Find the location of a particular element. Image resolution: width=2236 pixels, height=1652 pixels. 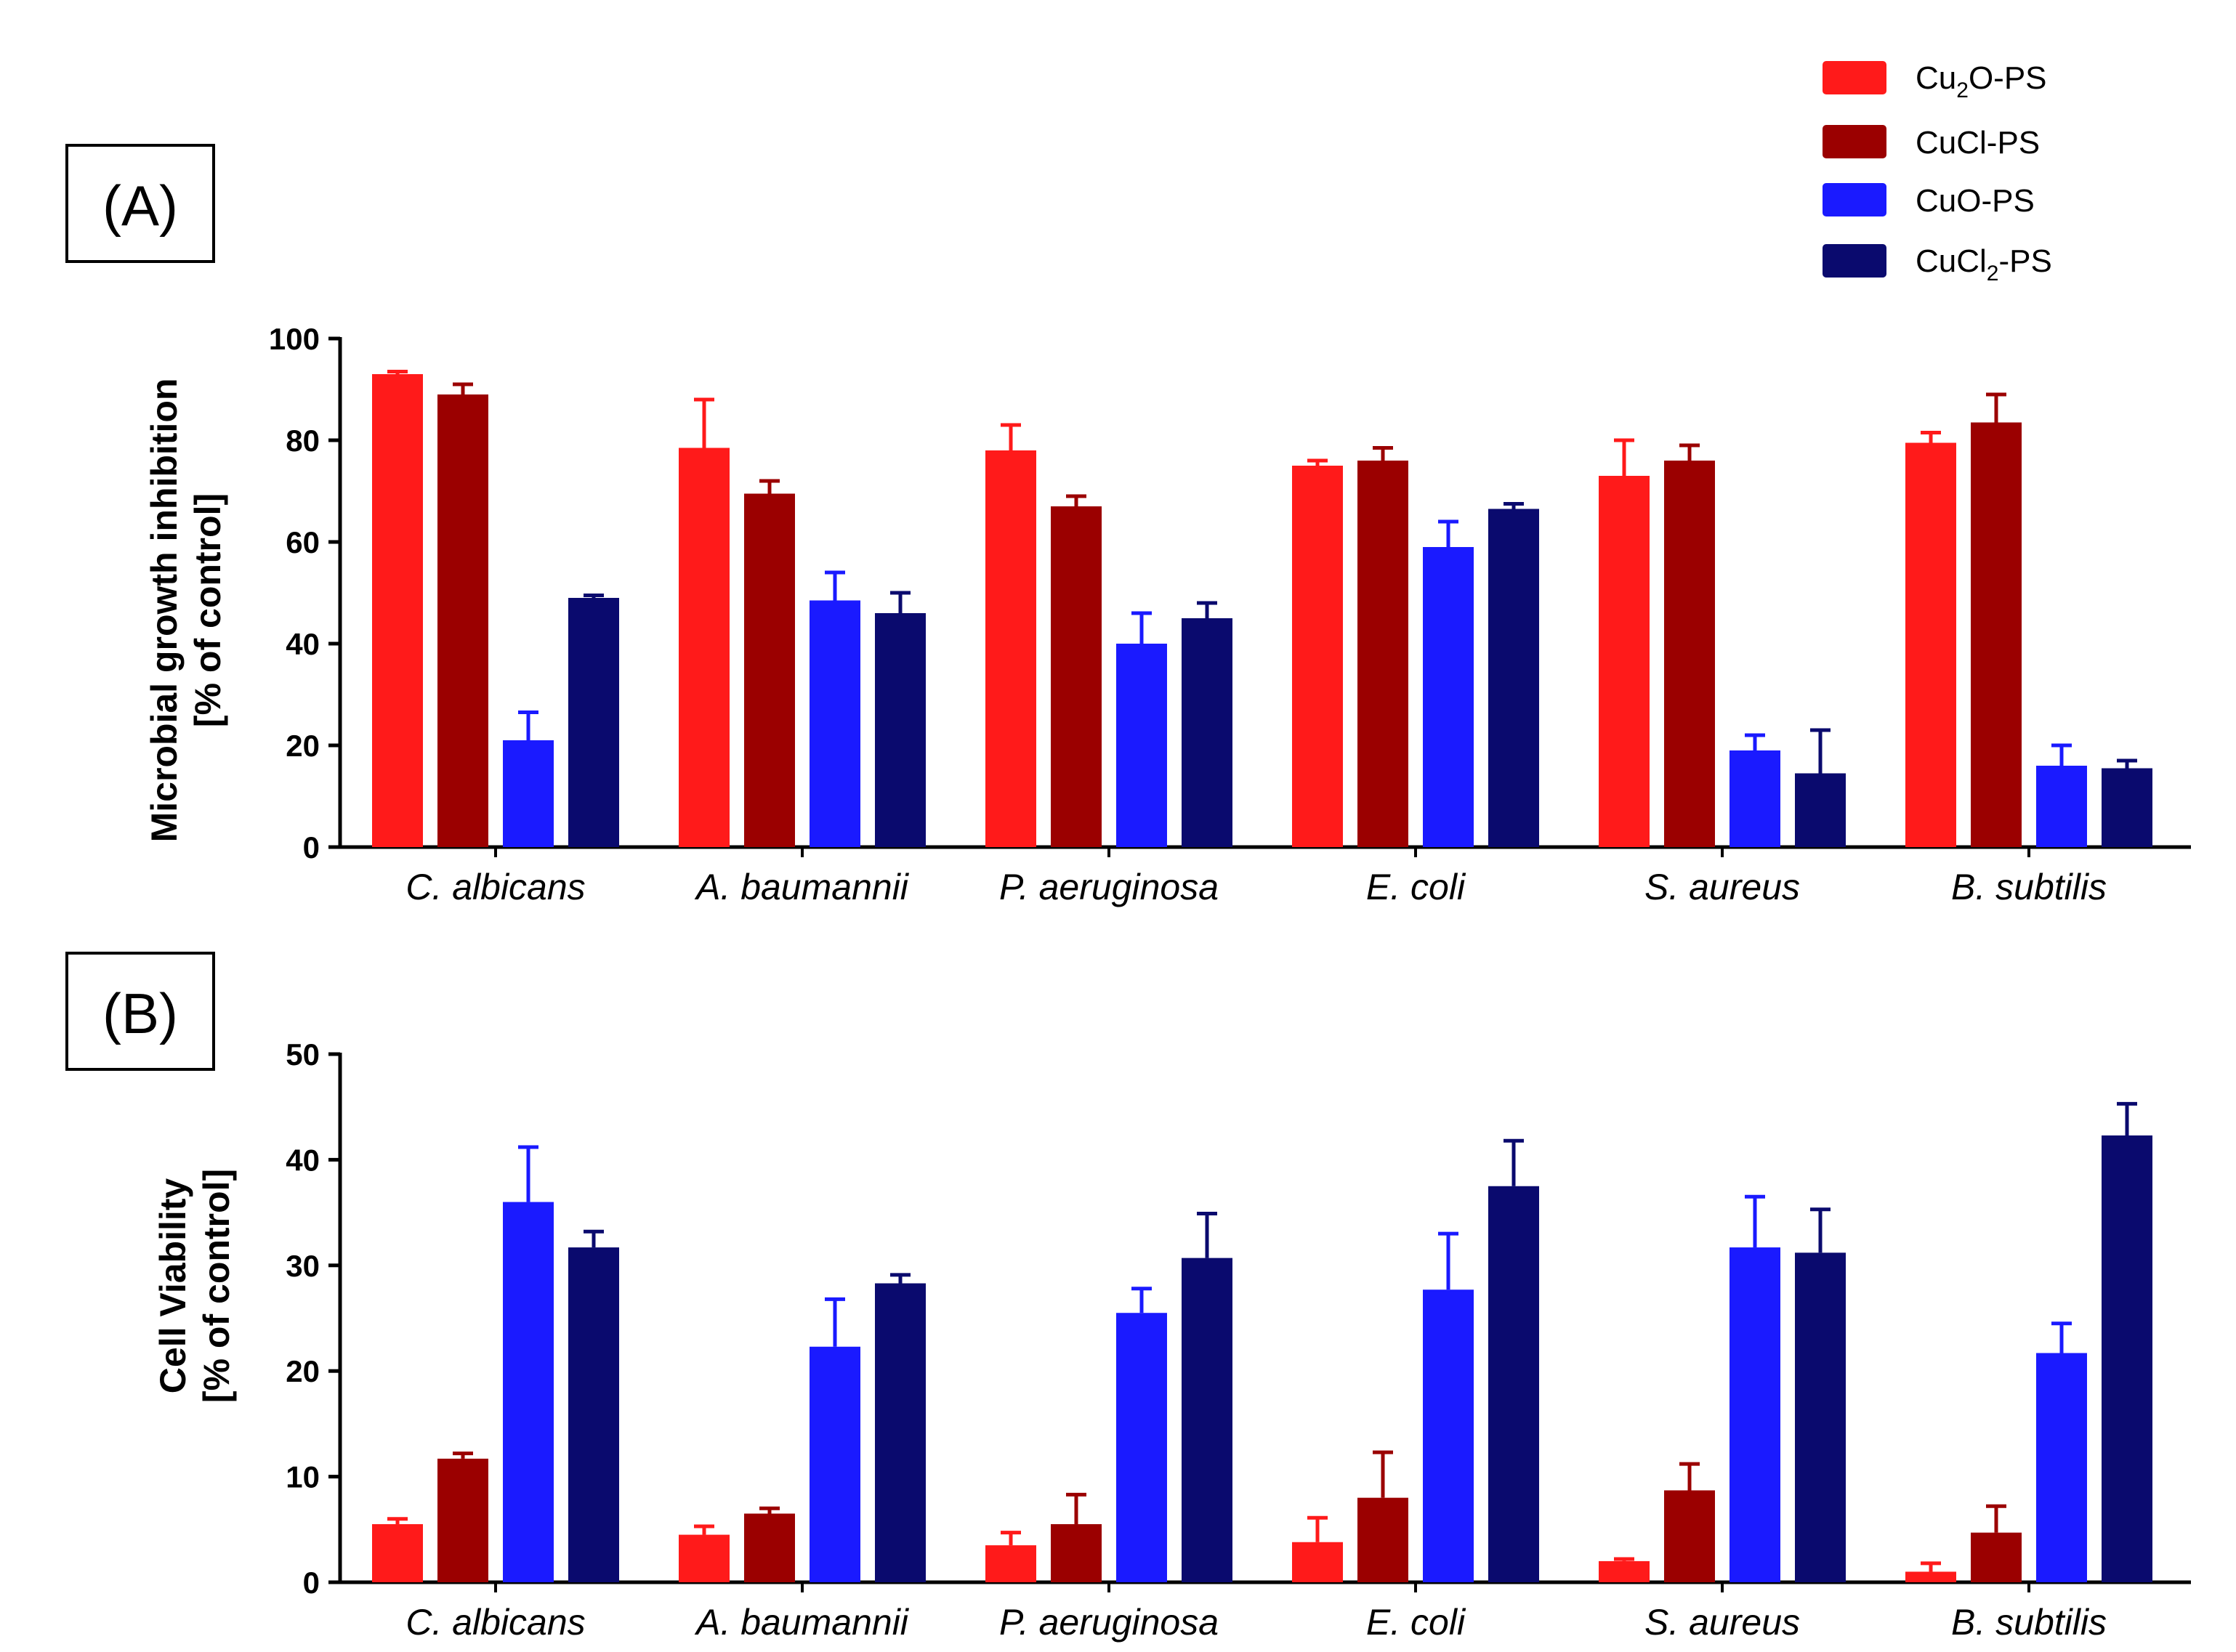

legend-item-cucl: CuCl-PS is located at coordinates (1931, 143).